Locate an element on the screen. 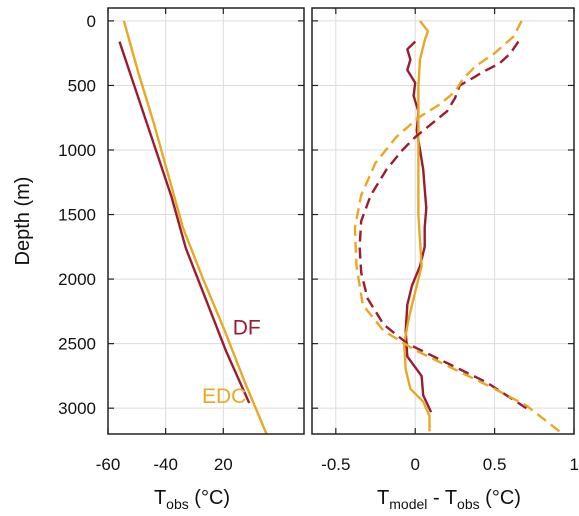 The width and height of the screenshot is (579, 516). series-line-edc-solid is located at coordinates (416, 226).